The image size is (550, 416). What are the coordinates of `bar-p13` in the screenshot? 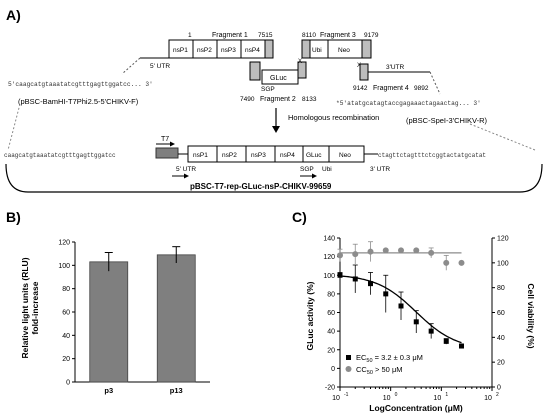 It's located at (176, 318).